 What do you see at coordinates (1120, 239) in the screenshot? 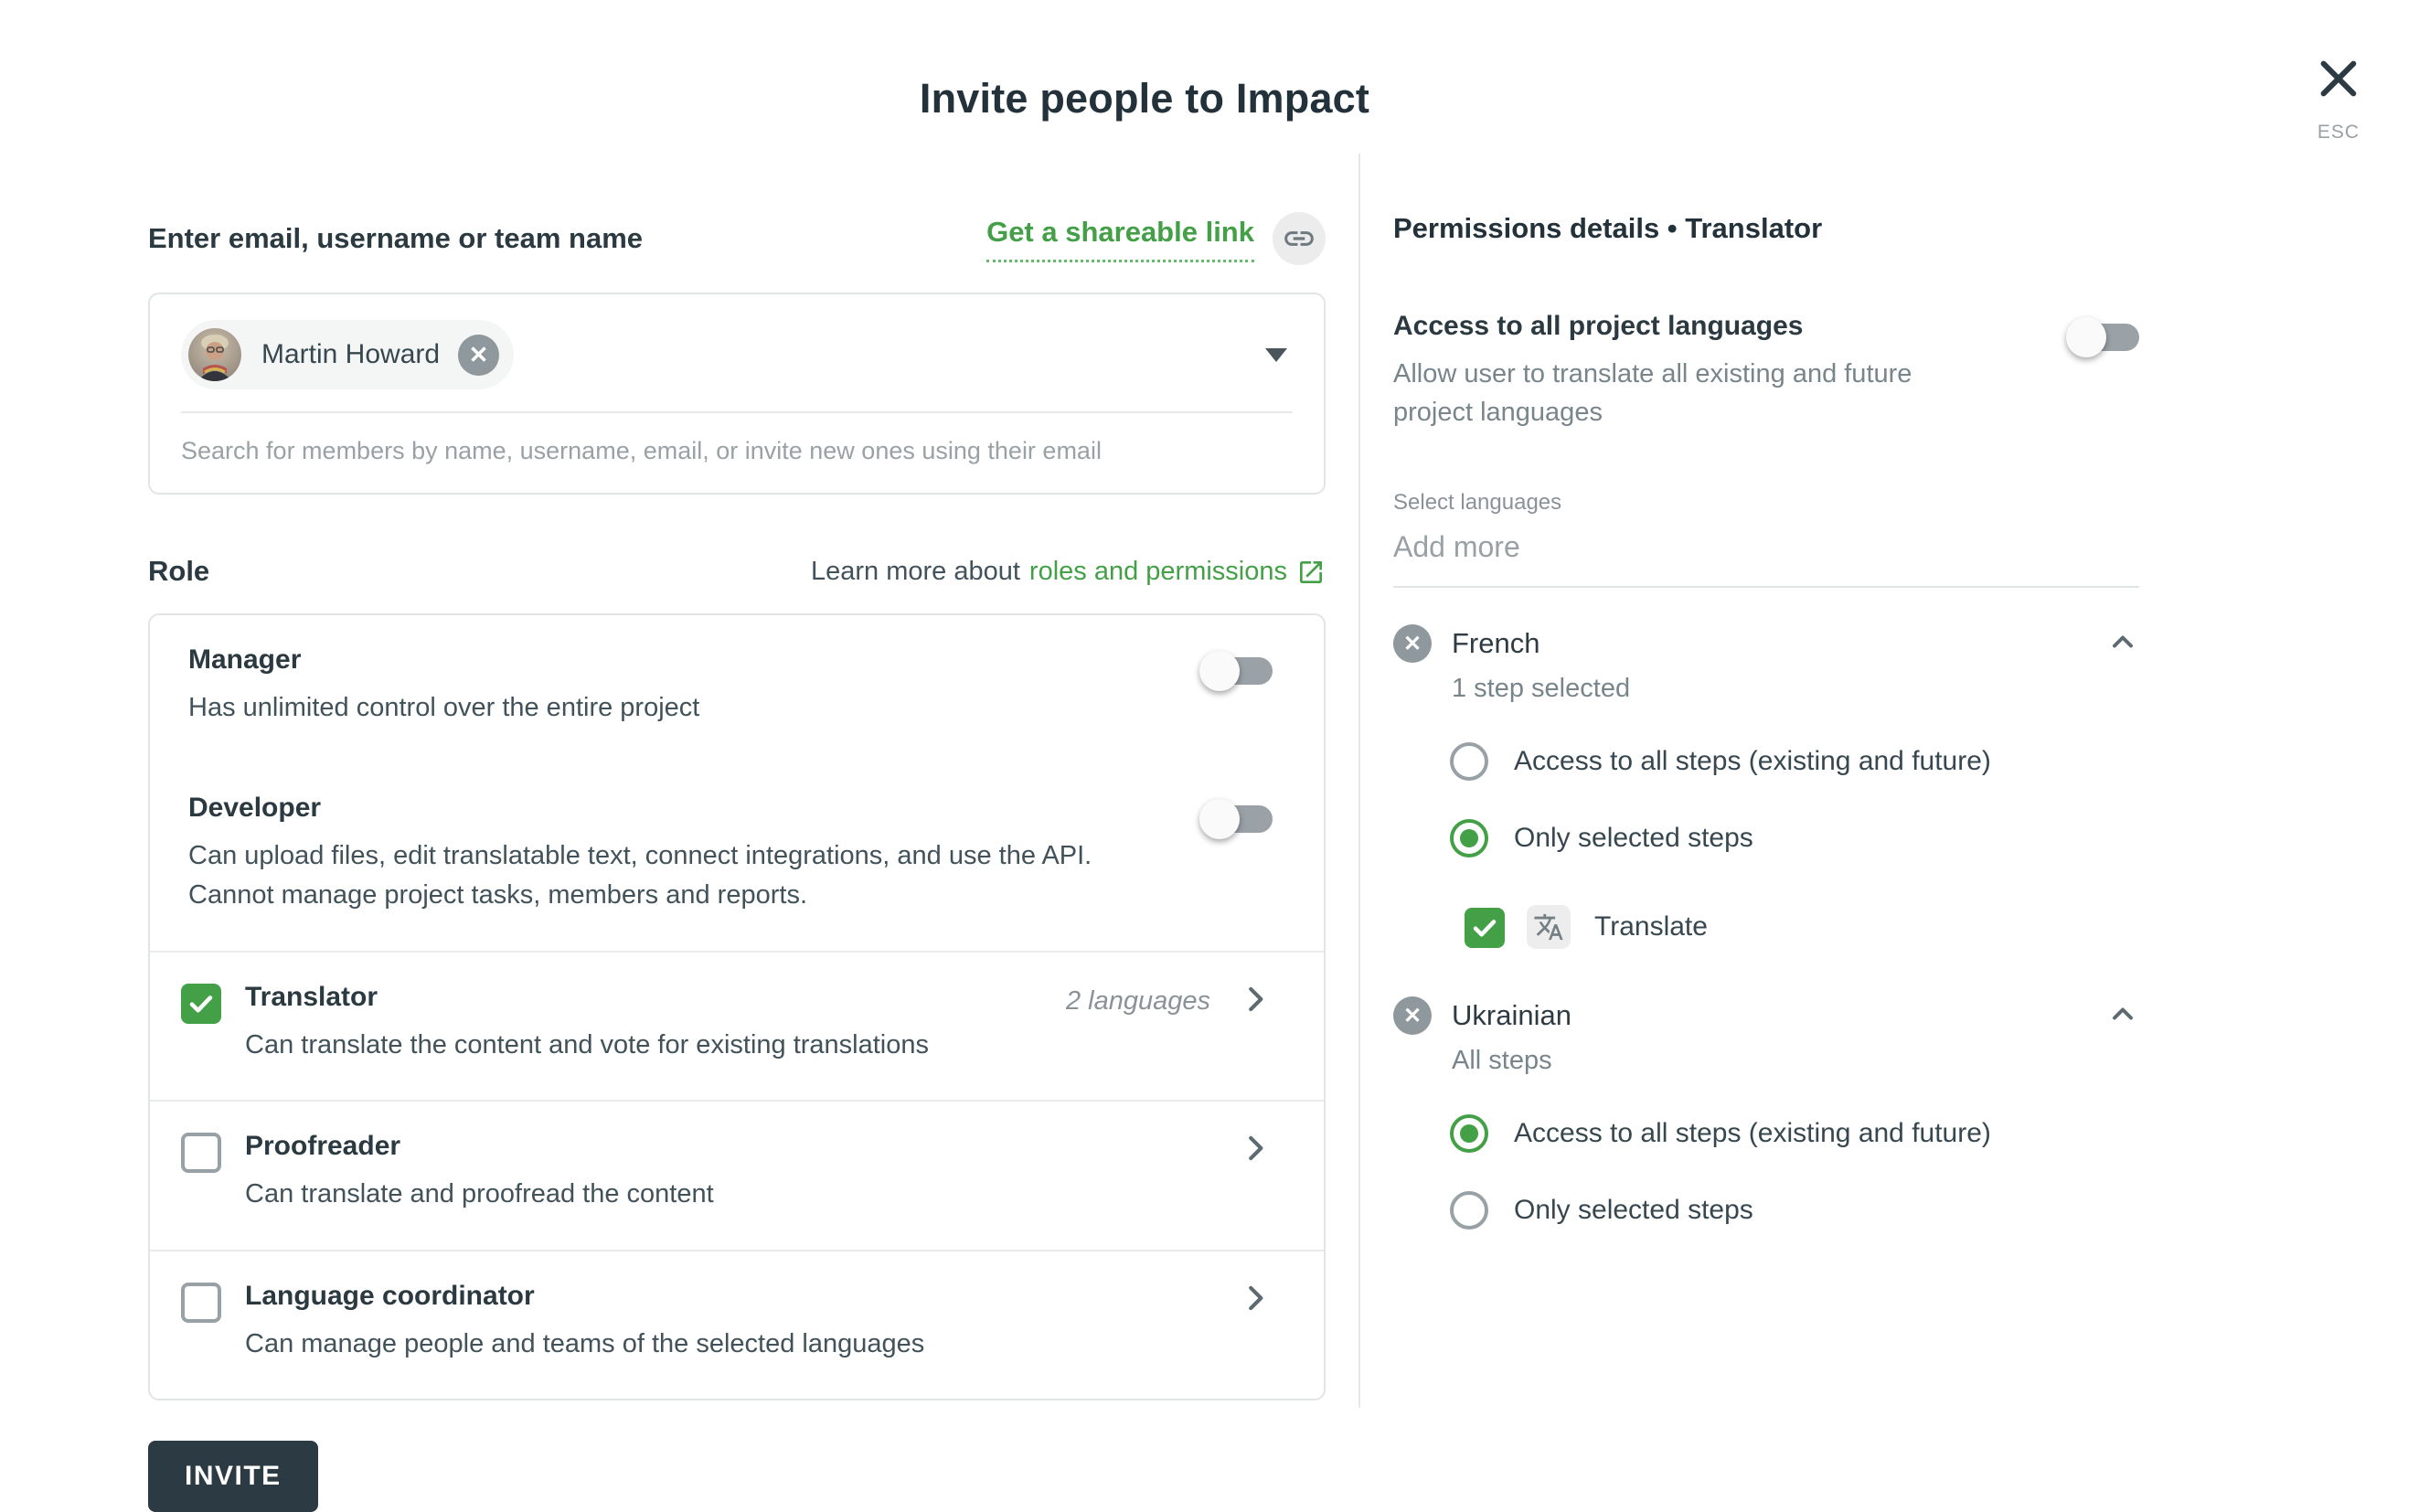
I see `shareable-link: Get a shareable link` at bounding box center [1120, 239].